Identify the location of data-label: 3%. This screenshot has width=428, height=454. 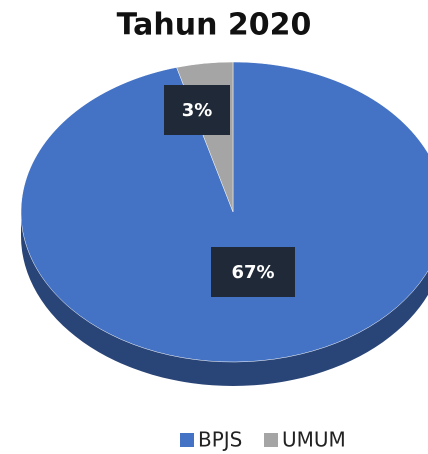
(197, 110).